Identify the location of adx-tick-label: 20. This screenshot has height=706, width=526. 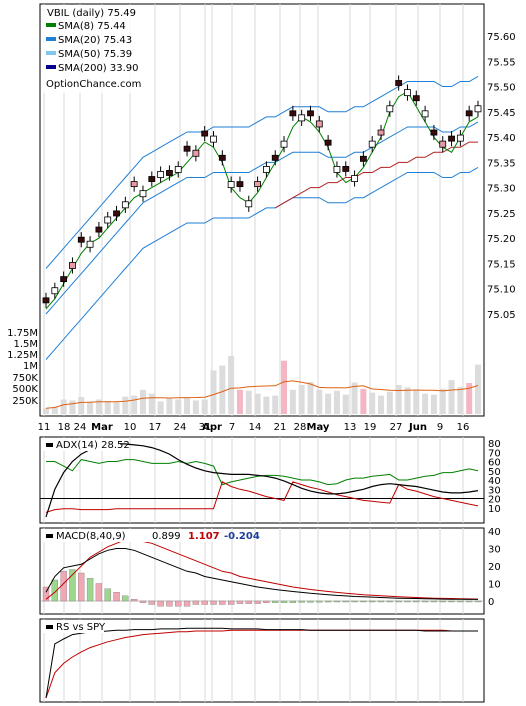
(494, 500).